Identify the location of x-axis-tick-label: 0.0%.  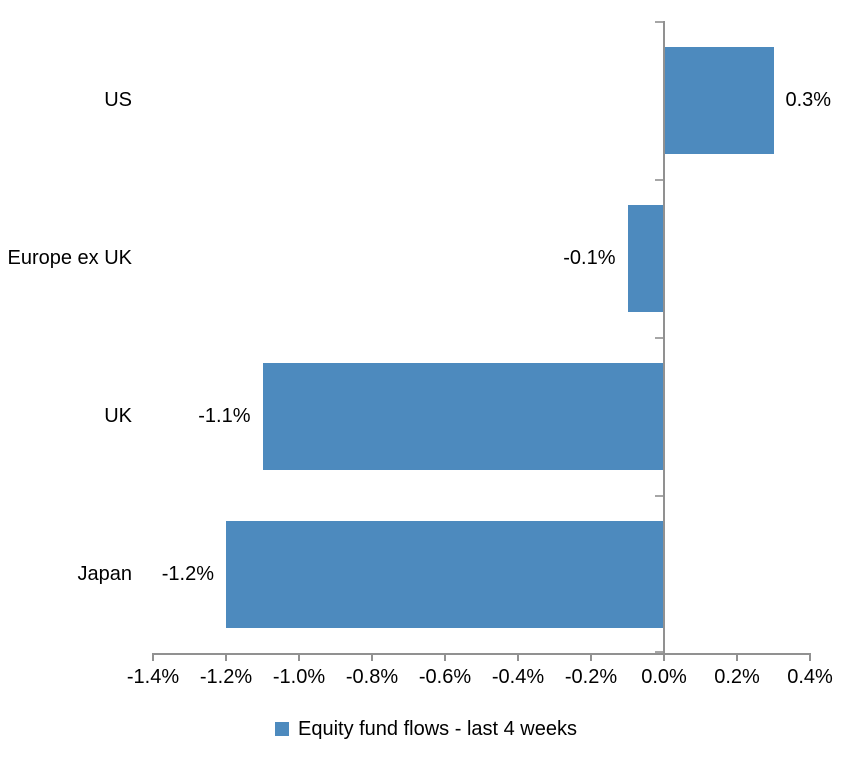
(664, 677).